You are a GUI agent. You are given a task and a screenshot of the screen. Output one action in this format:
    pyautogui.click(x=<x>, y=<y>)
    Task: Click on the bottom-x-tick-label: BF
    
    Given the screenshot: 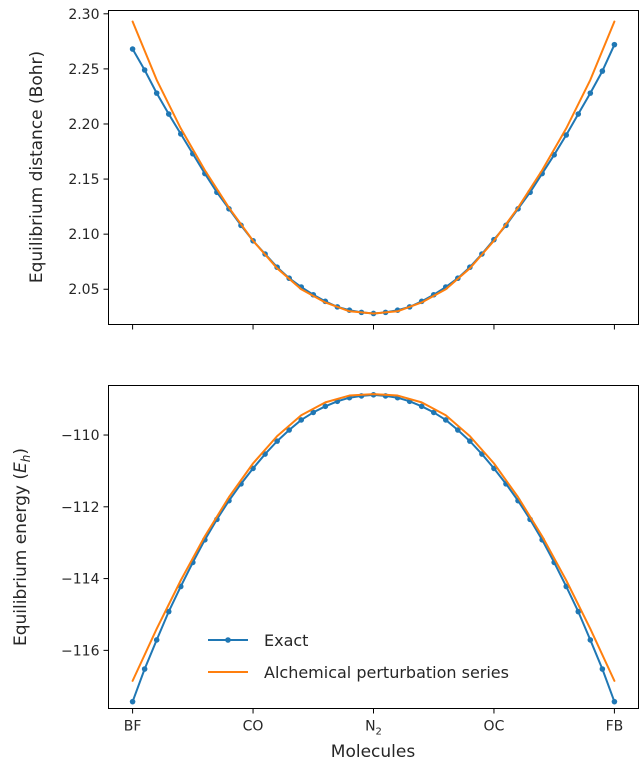 What is the action you would take?
    pyautogui.click(x=133, y=727)
    